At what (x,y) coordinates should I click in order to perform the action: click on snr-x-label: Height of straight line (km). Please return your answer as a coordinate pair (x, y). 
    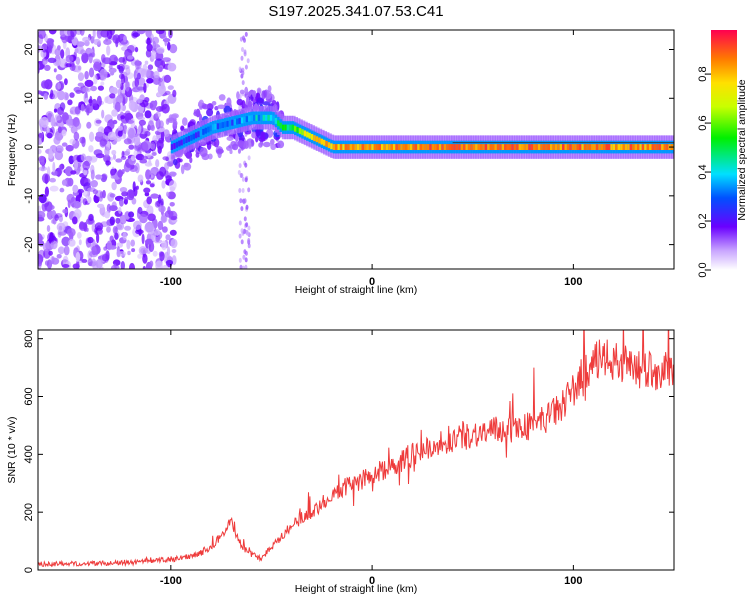
    Looking at the image, I should click on (356, 589).